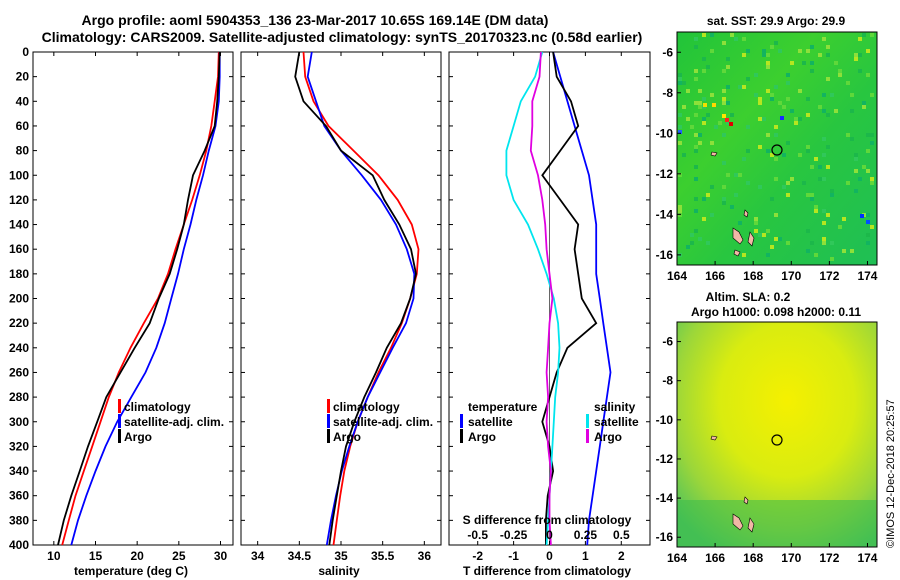 The width and height of the screenshot is (900, 580). Describe the element at coordinates (829, 276) in the screenshot. I see `map-x-tick-label: 172` at that location.